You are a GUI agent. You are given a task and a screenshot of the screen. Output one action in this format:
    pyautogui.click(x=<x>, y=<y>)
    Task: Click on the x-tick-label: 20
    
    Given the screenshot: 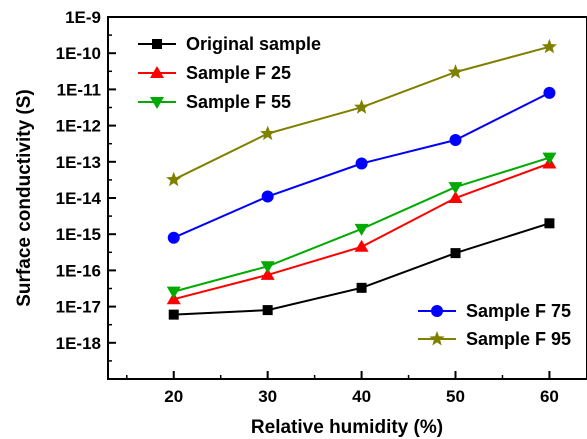 What is the action you would take?
    pyautogui.click(x=173, y=396)
    